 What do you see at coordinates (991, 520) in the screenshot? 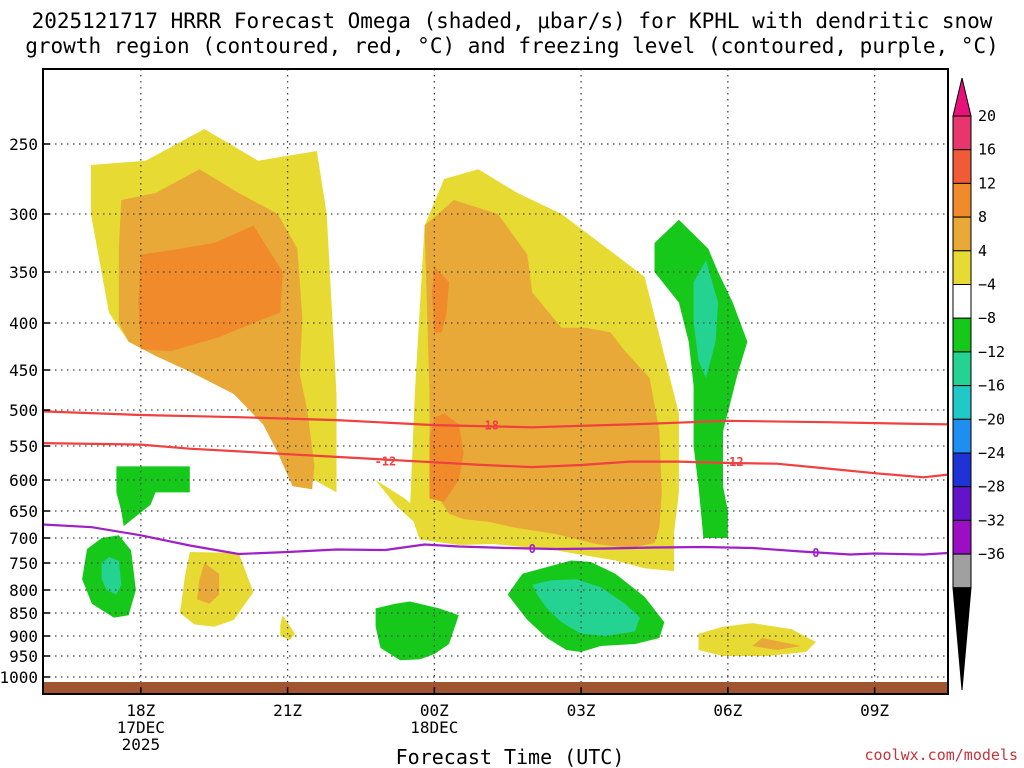
I see `colorbar-label: −32` at bounding box center [991, 520].